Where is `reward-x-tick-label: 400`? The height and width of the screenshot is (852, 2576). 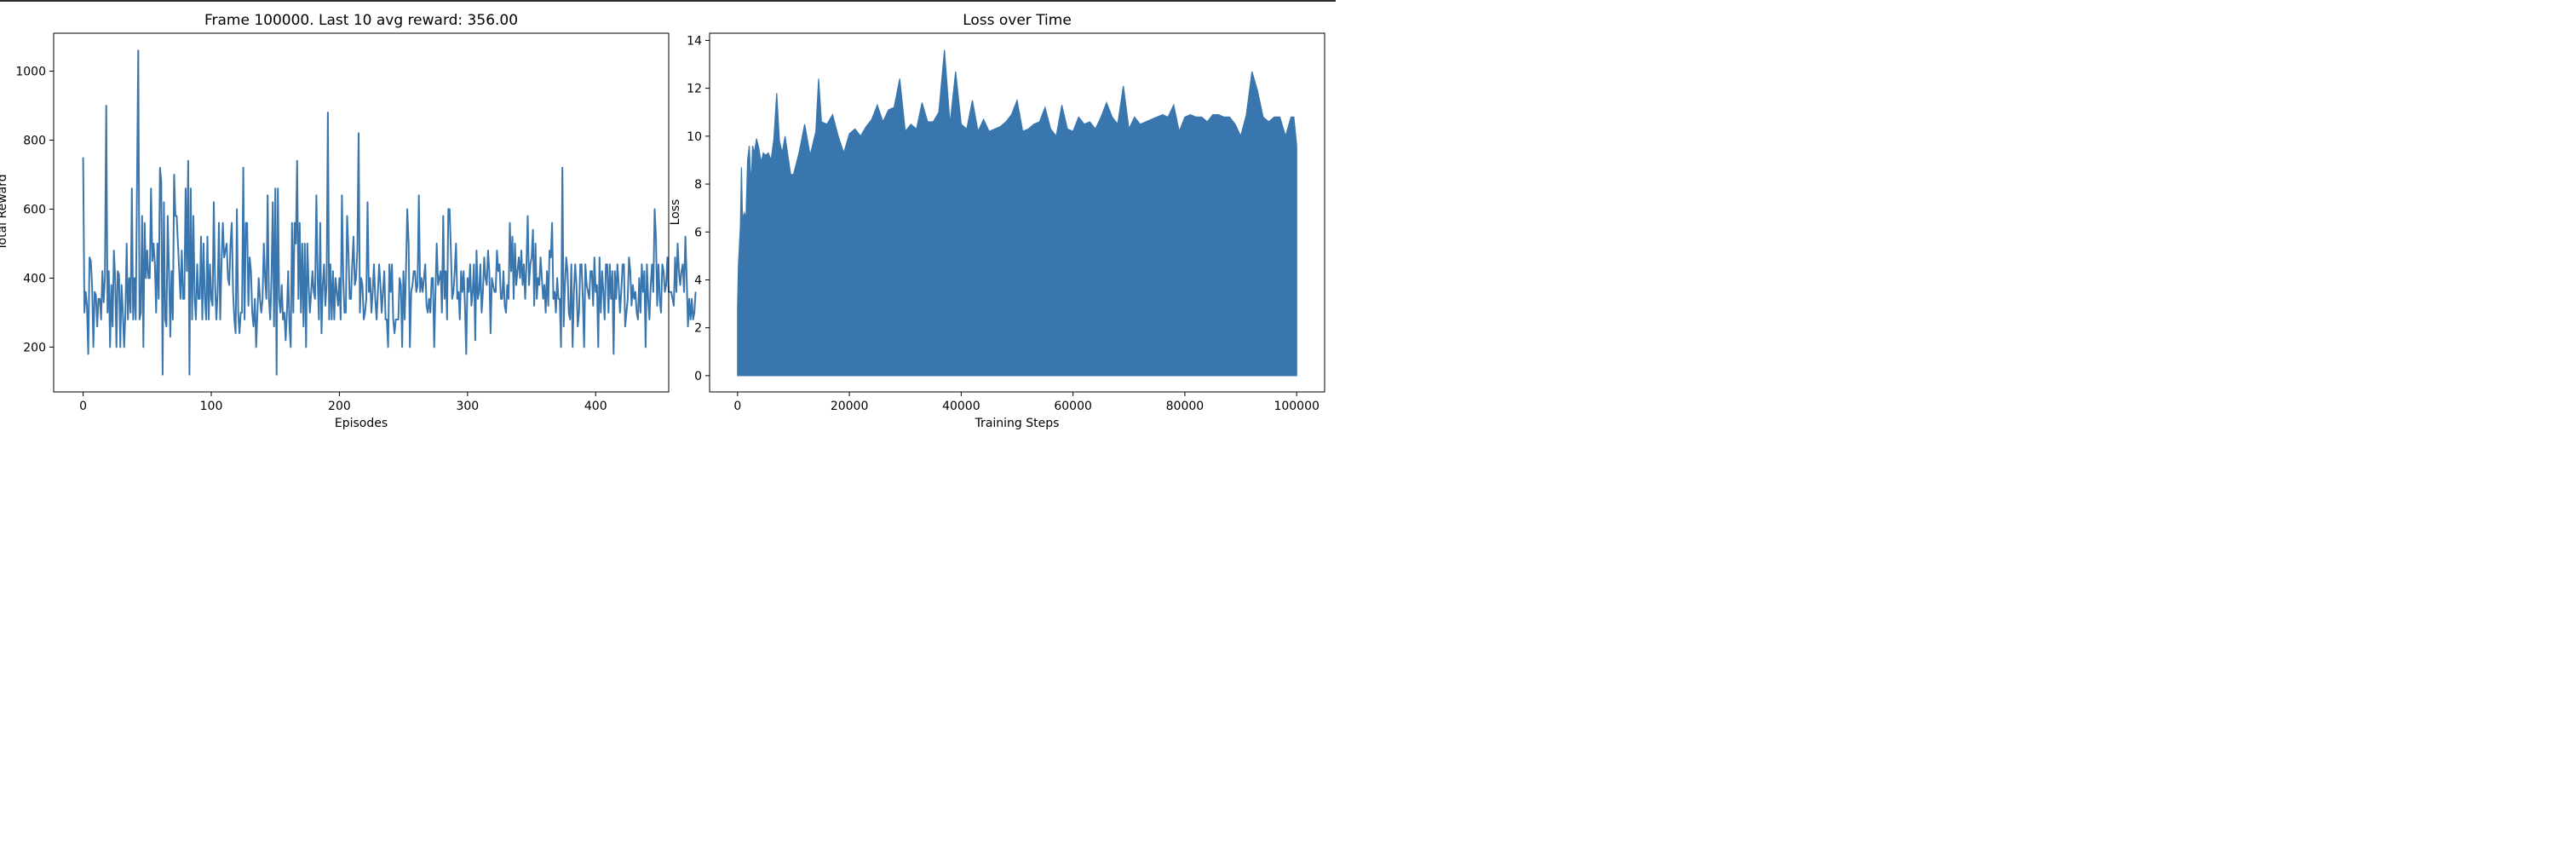 reward-x-tick-label: 400 is located at coordinates (595, 406).